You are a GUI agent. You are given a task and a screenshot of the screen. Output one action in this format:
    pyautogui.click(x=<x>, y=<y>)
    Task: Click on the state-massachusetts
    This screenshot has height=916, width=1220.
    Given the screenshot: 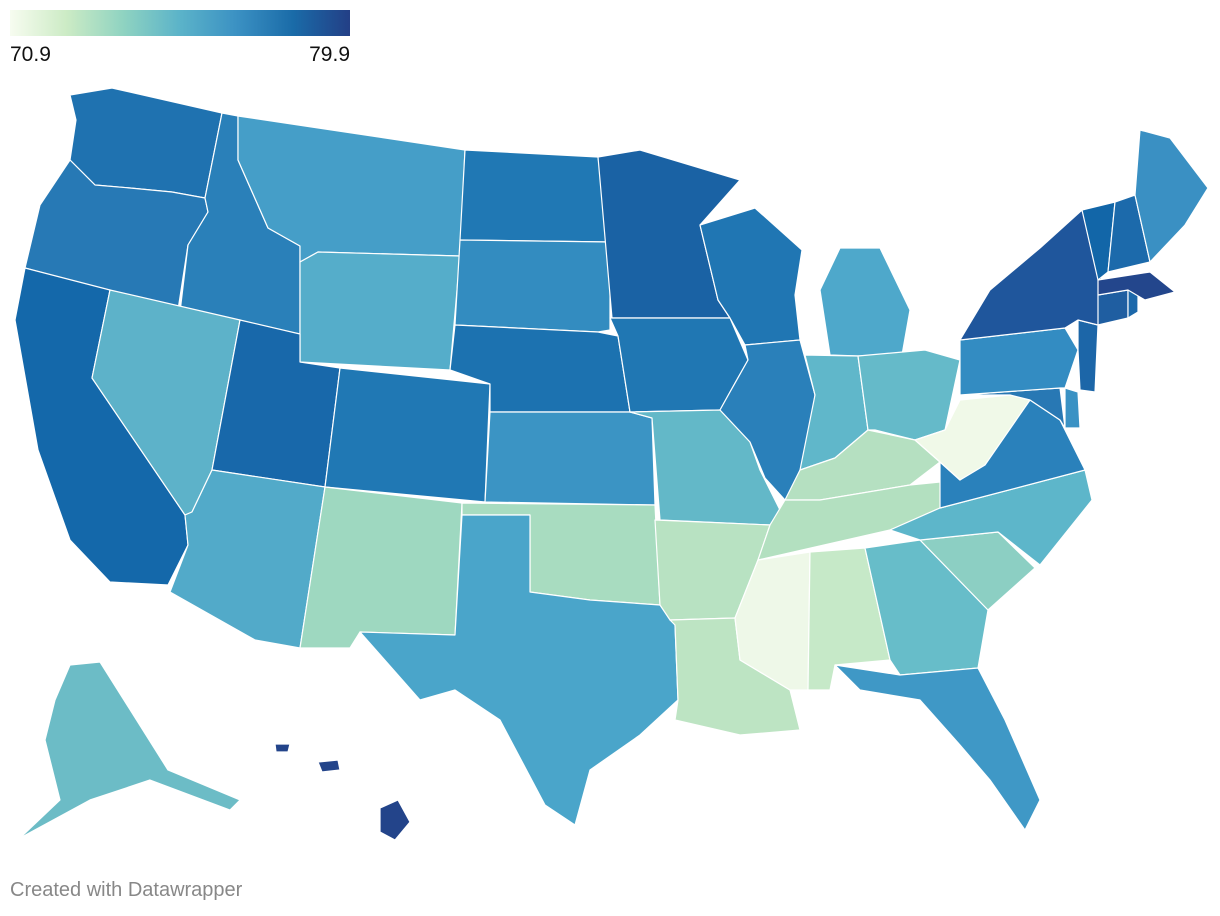 What is the action you would take?
    pyautogui.click(x=1136, y=286)
    